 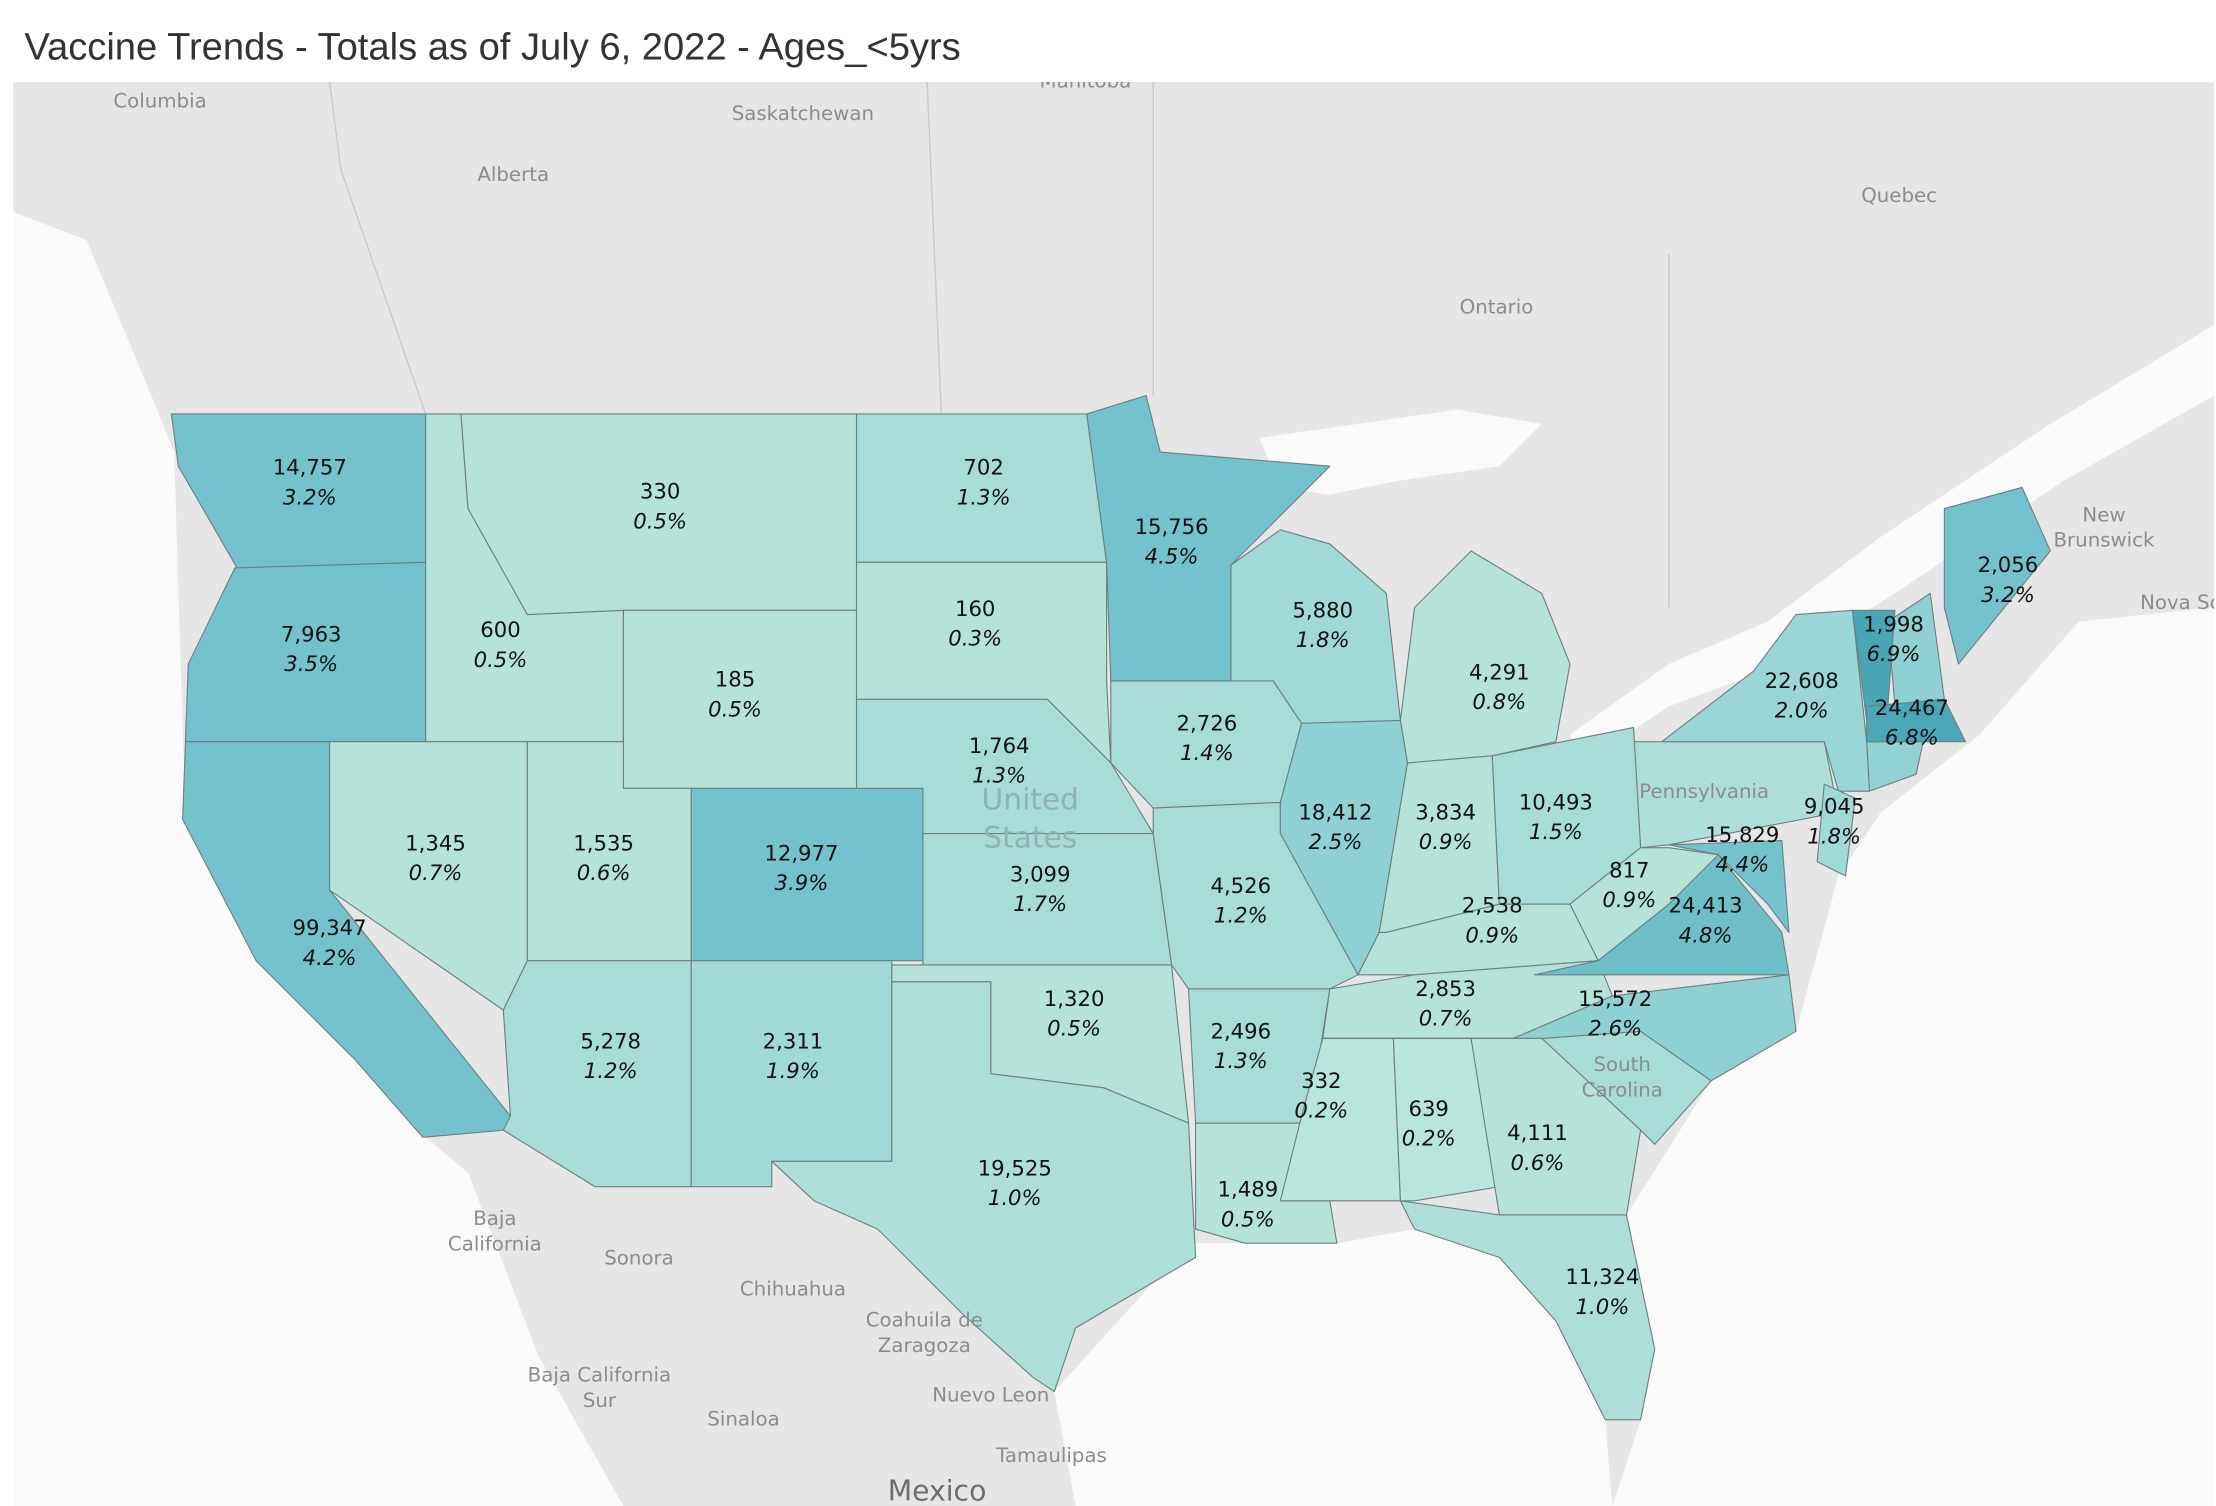 I want to click on state-count: 1,535, so click(x=603, y=842).